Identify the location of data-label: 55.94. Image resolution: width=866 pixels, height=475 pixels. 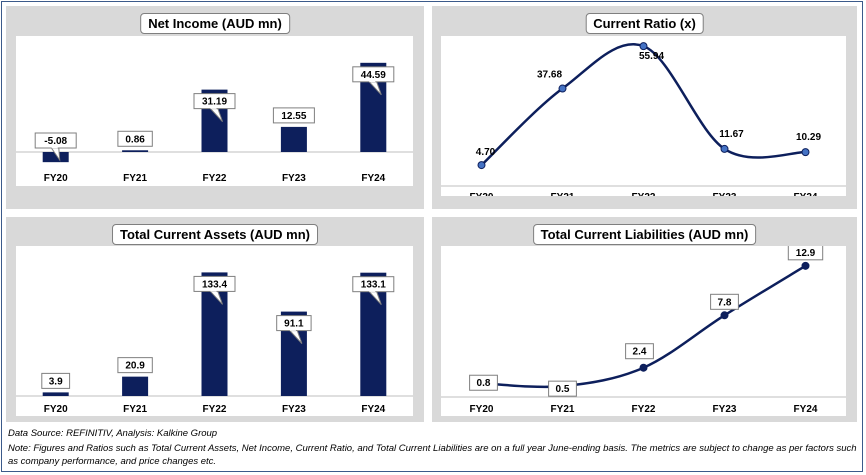
(651, 56).